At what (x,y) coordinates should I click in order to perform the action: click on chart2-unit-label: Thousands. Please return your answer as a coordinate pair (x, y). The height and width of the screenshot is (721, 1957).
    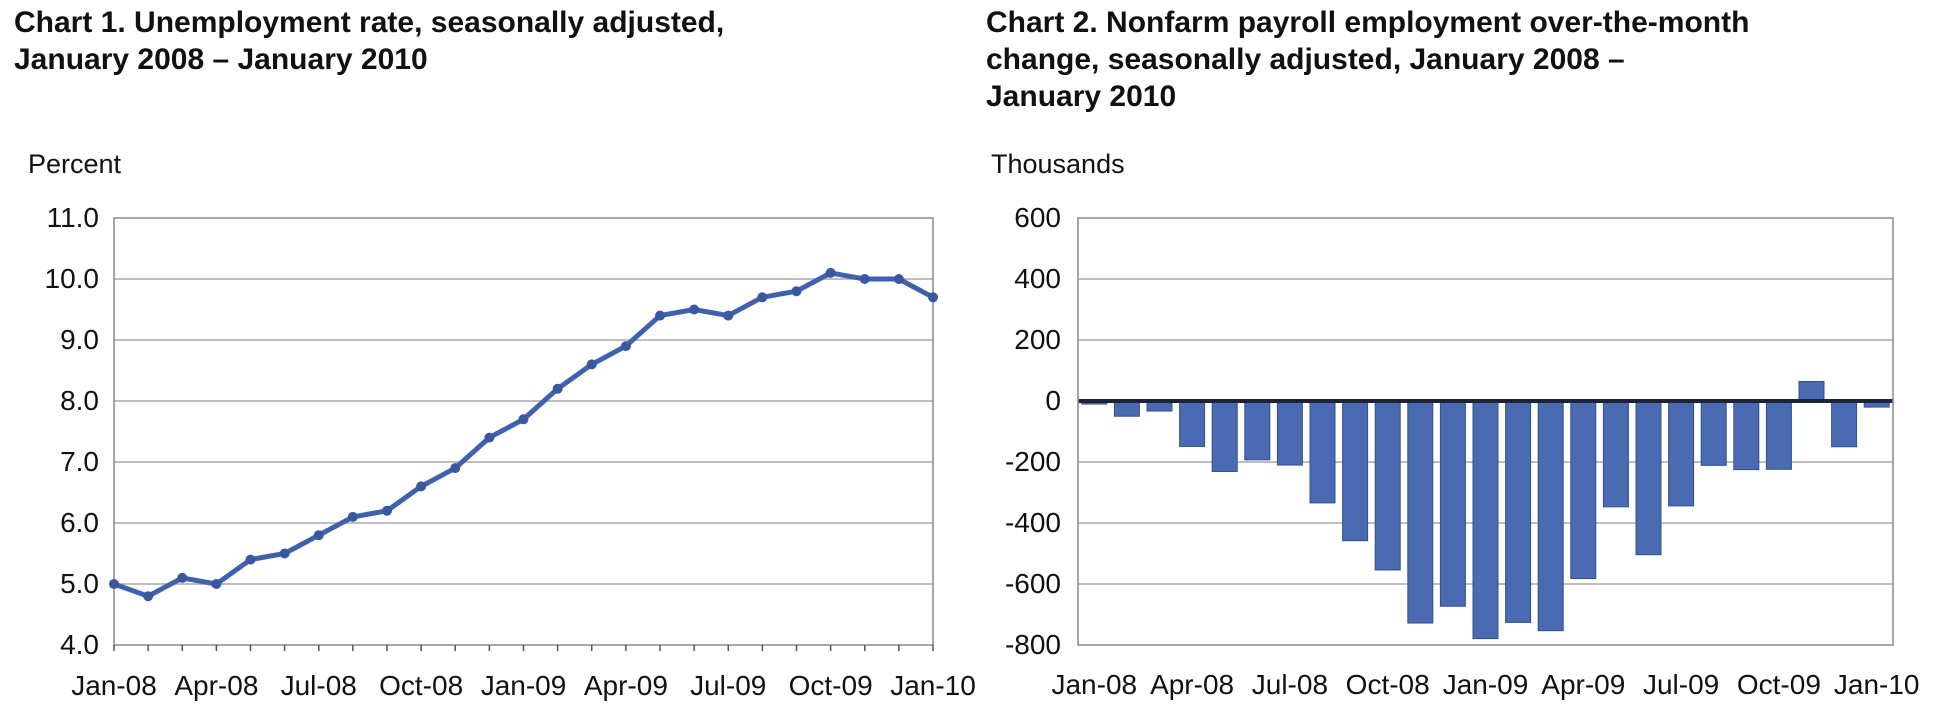
    Looking at the image, I should click on (1058, 164).